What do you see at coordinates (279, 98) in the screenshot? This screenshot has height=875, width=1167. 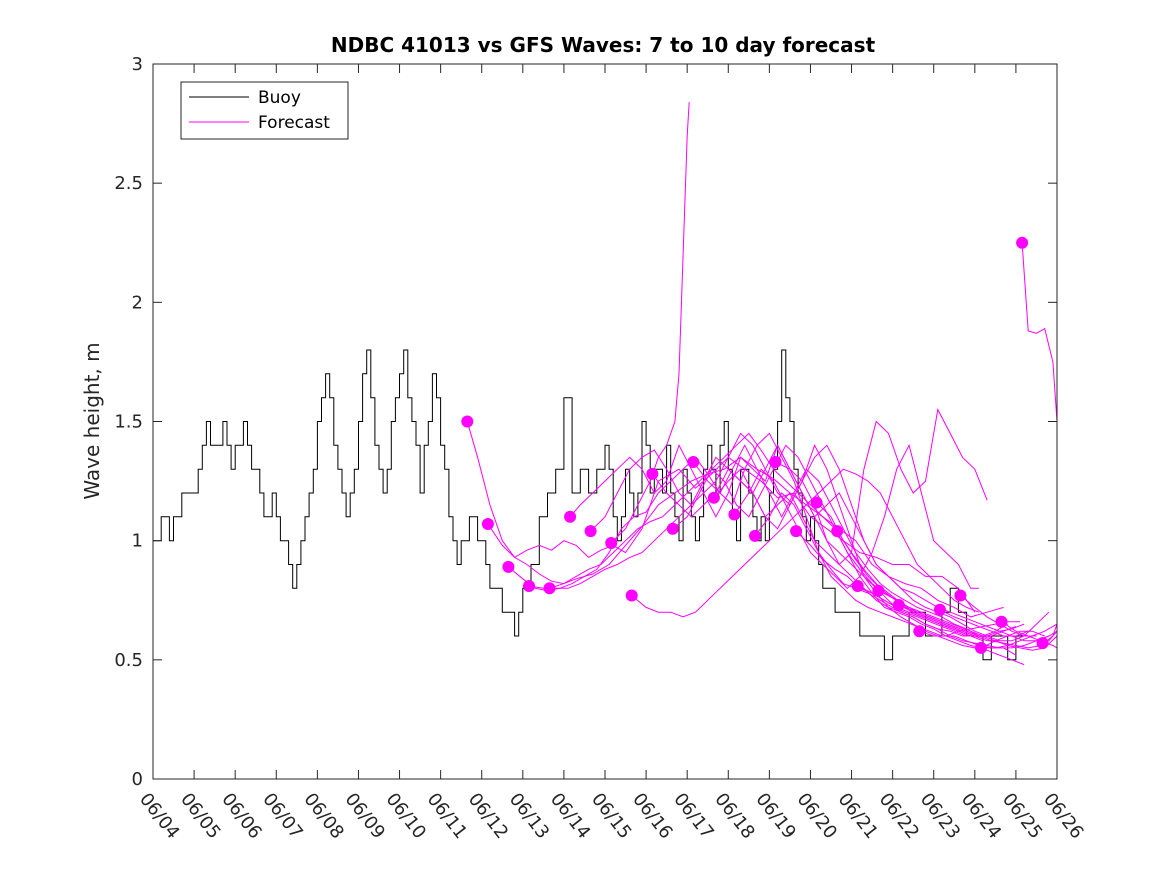 I see `legend-buoy-label: Buoy` at bounding box center [279, 98].